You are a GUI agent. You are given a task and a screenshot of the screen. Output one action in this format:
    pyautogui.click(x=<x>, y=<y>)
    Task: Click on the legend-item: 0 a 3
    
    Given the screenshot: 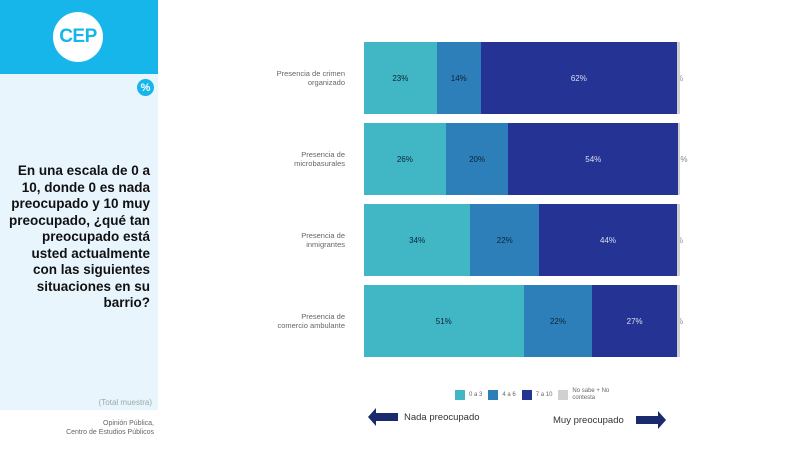 What is the action you would take?
    pyautogui.click(x=468, y=395)
    